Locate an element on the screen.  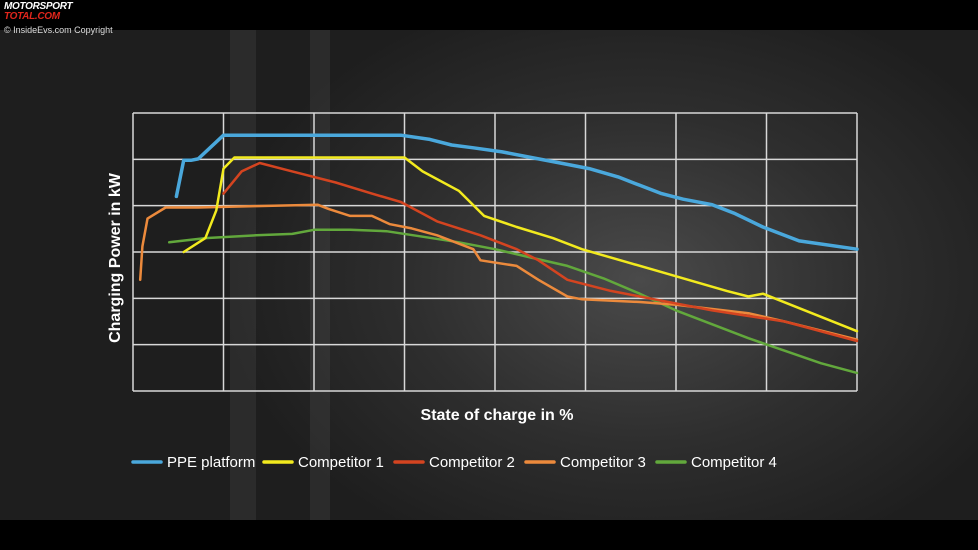
logo-line2: TOTAL.COM is located at coordinates (32, 16).